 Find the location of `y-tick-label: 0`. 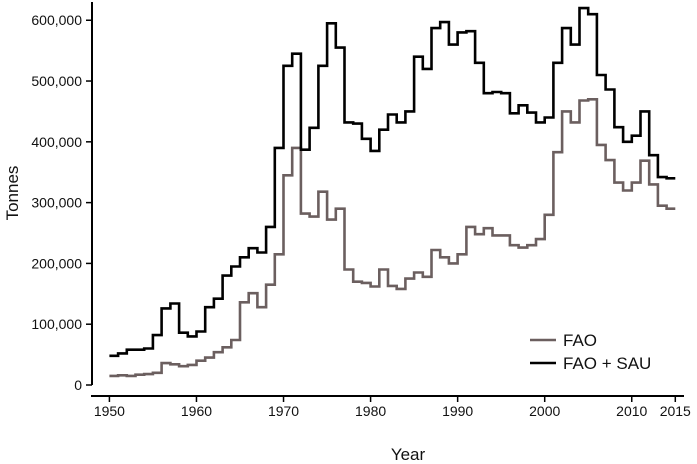

y-tick-label: 0 is located at coordinates (78, 385).